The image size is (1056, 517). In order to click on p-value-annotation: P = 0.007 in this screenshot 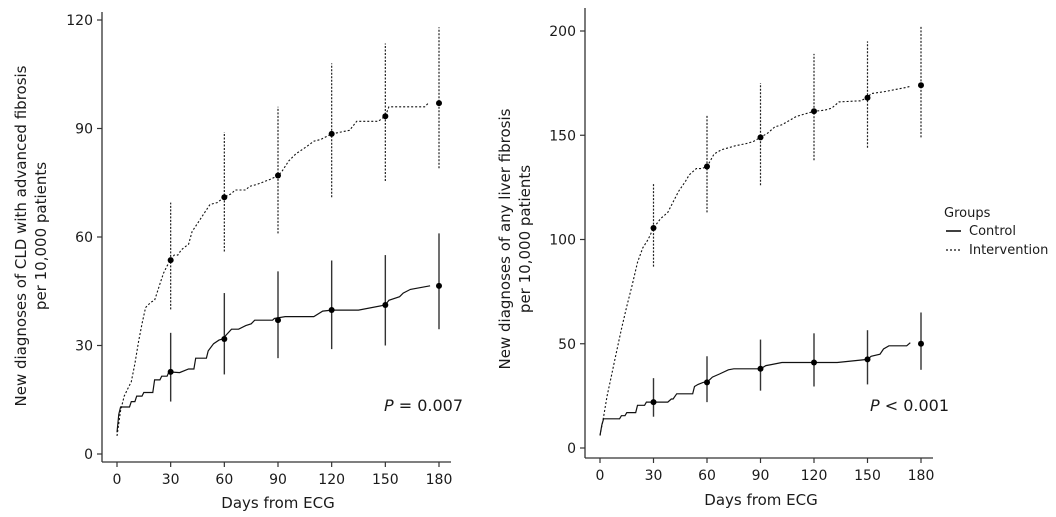, I will do `click(423, 405)`.